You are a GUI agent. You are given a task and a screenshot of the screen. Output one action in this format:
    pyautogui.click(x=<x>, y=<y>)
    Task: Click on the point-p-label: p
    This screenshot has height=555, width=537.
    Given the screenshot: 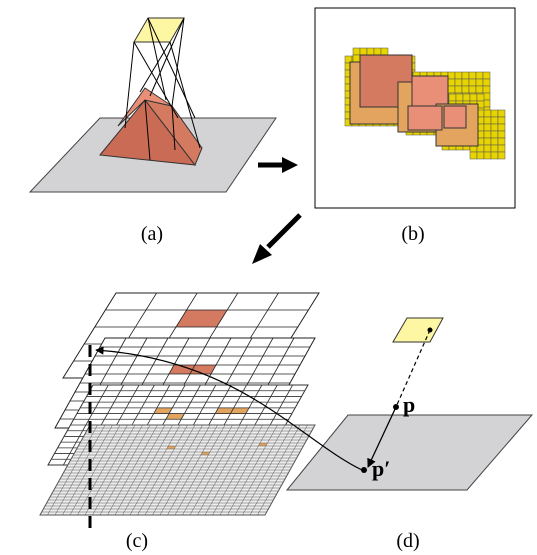 What is the action you would take?
    pyautogui.click(x=409, y=404)
    